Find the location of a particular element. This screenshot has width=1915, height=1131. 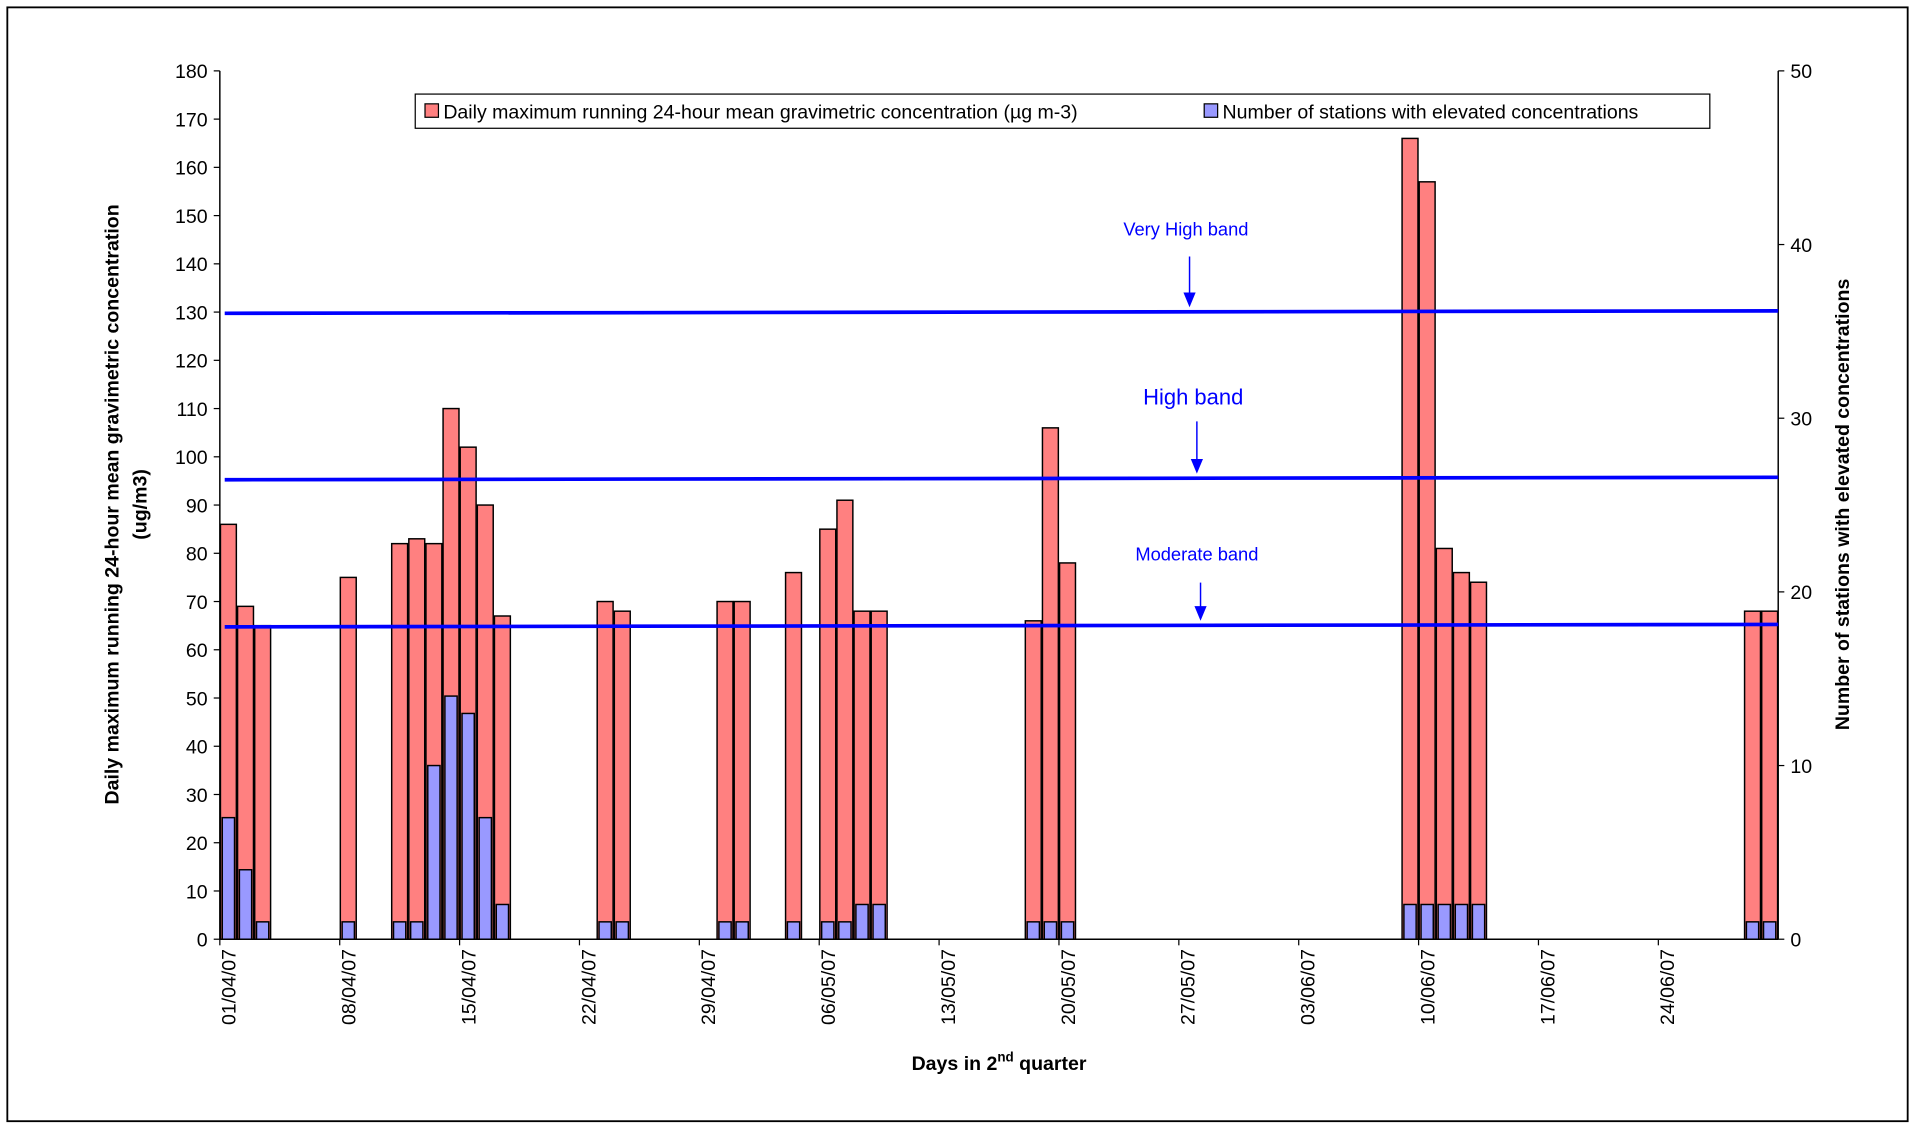

x-tick-label: 03/06/07 is located at coordinates (1309, 987).